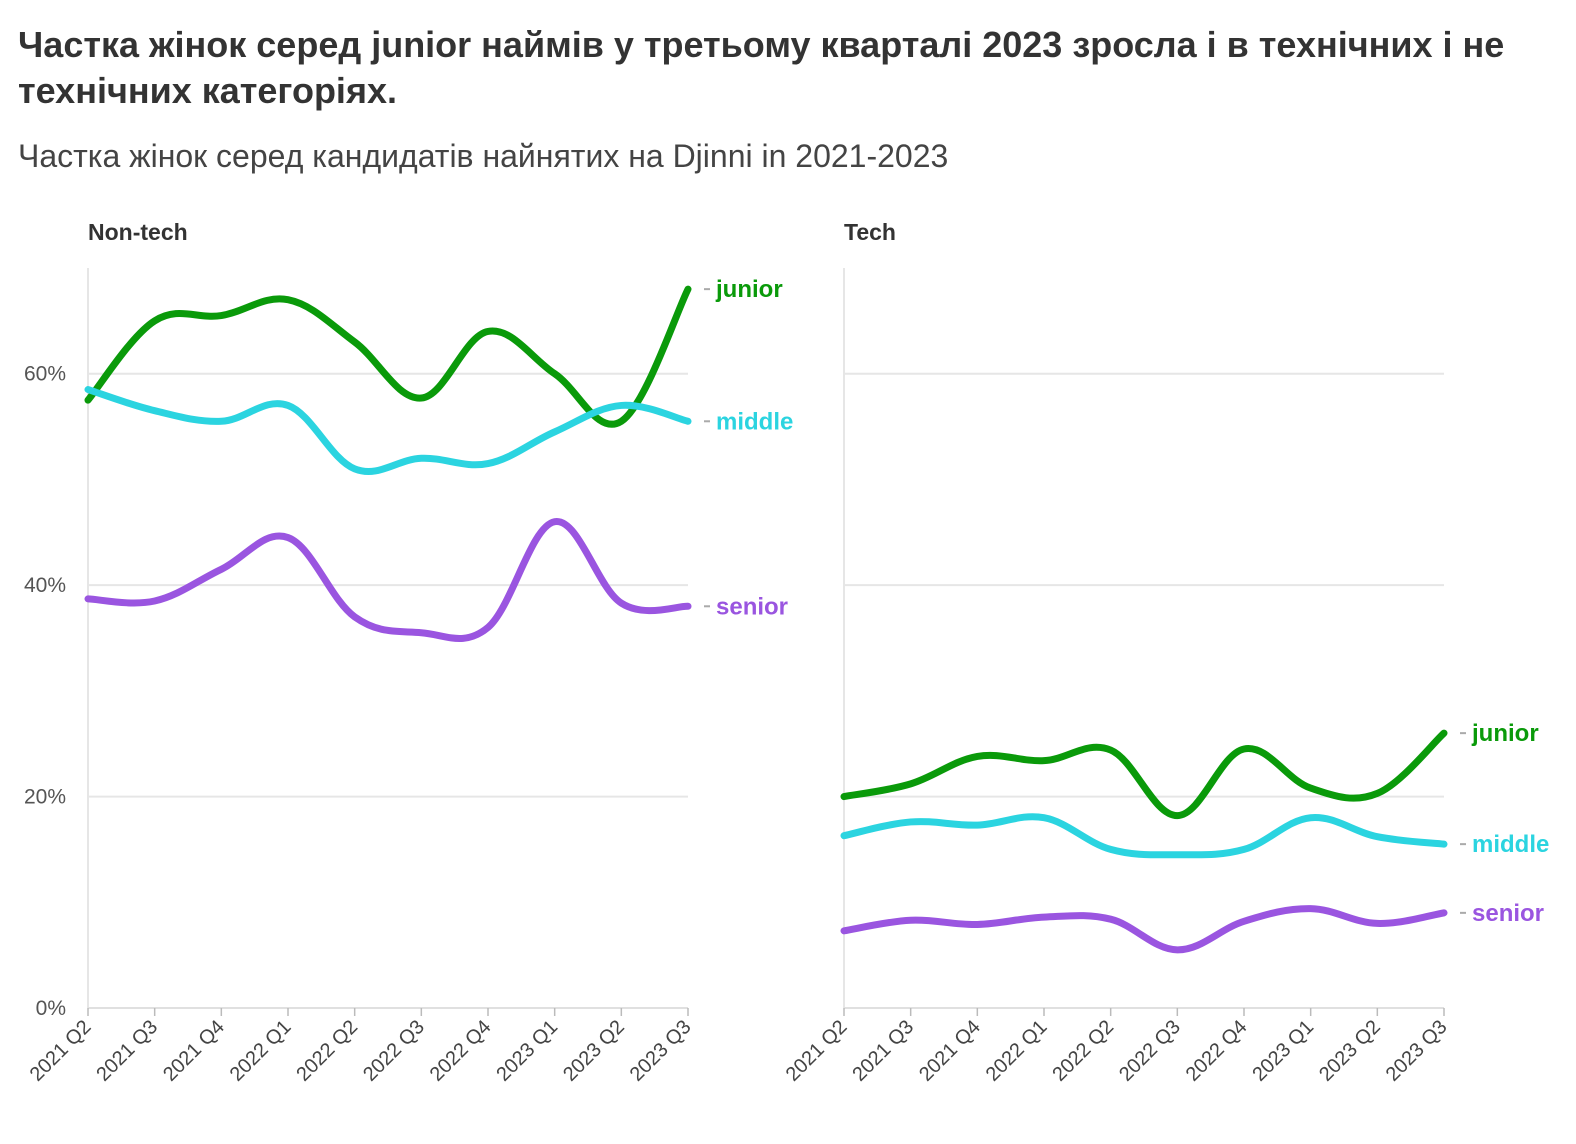 The width and height of the screenshot is (1576, 1144). What do you see at coordinates (45, 374) in the screenshot?
I see `y-tick-label: 60%` at bounding box center [45, 374].